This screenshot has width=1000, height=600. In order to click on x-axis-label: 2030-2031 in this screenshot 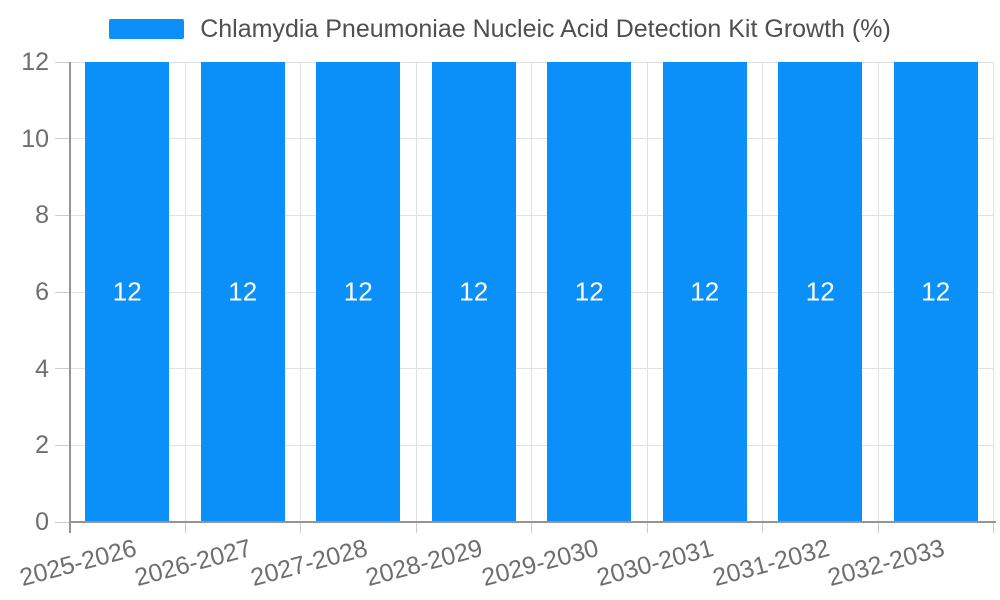, I will do `click(655, 563)`.